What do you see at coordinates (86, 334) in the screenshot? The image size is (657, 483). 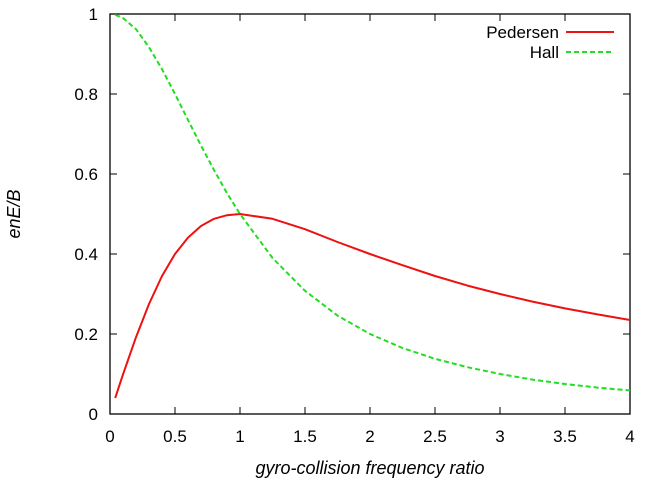 I see `y-tick-label: 0.2` at bounding box center [86, 334].